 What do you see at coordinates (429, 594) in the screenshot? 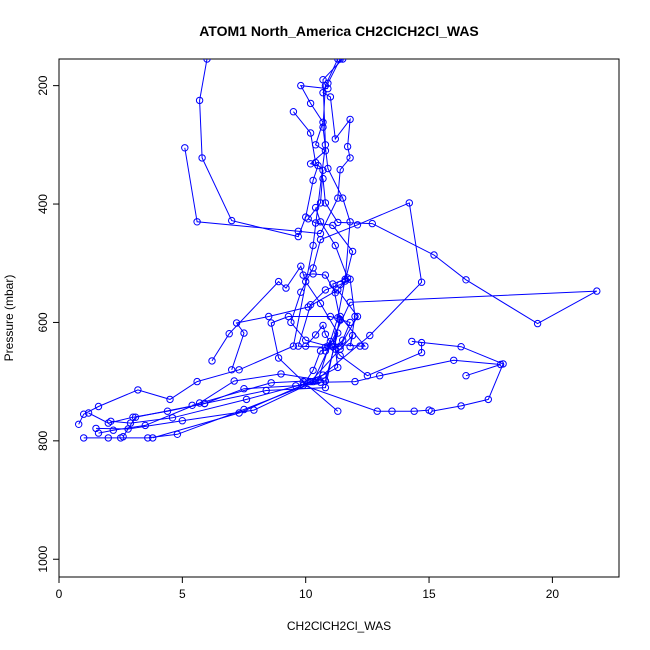
I see `x-tick-label: 15` at bounding box center [429, 594].